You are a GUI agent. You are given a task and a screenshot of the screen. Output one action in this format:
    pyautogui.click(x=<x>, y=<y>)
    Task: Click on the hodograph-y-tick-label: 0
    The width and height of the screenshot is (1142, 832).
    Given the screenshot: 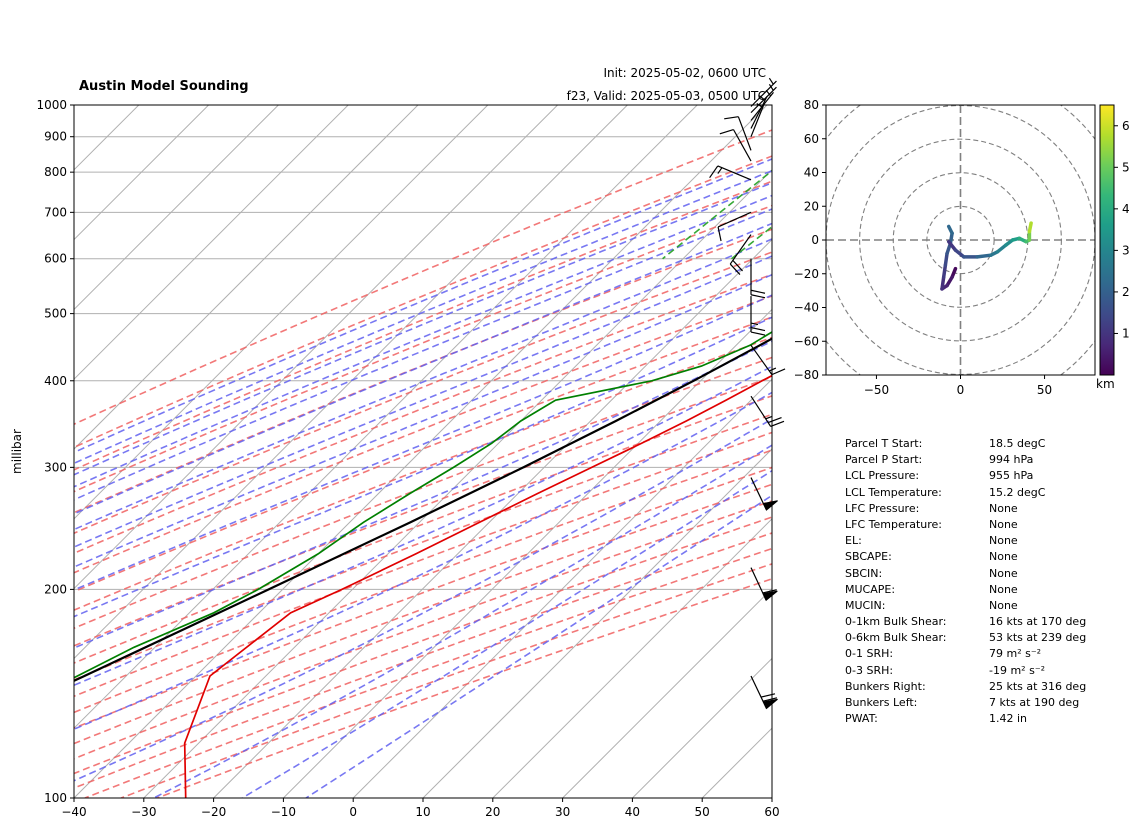 What is the action you would take?
    pyautogui.click(x=815, y=240)
    